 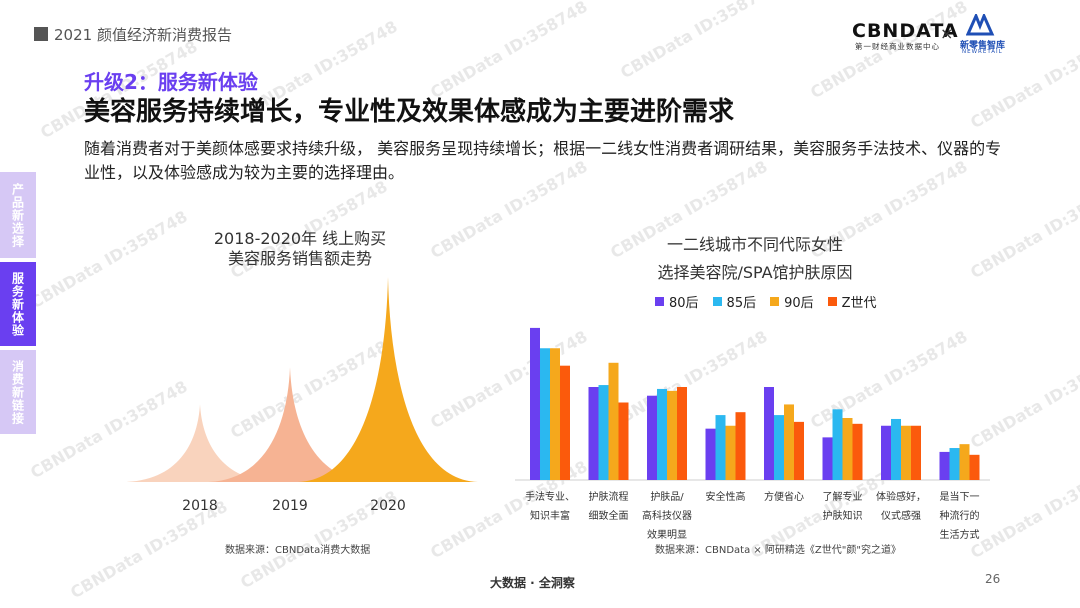 What do you see at coordinates (299, 258) in the screenshot?
I see `chart1-title-line: 美容服务销售额走势` at bounding box center [299, 258].